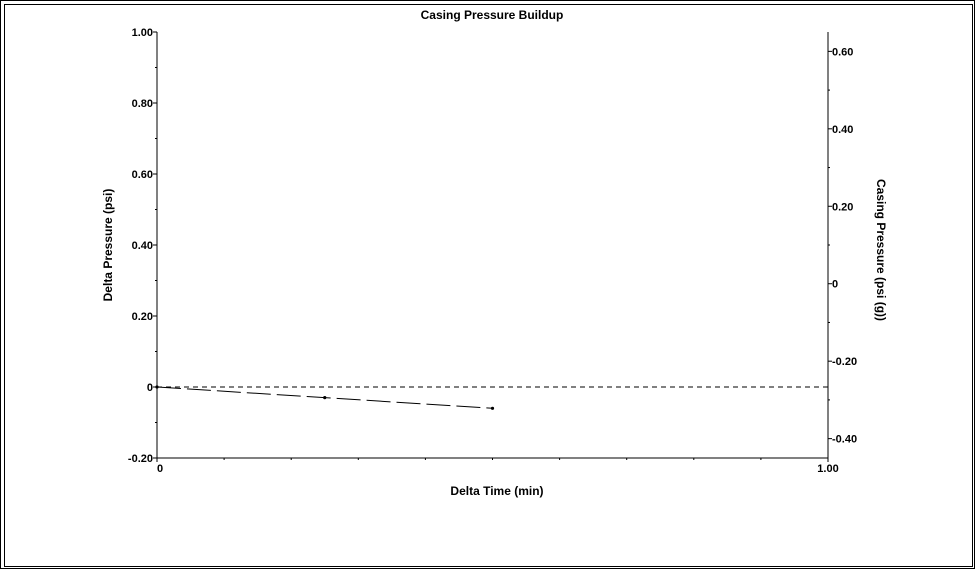 The height and width of the screenshot is (571, 977). I want to click on y-tick-label: 0.40, so click(142, 246).